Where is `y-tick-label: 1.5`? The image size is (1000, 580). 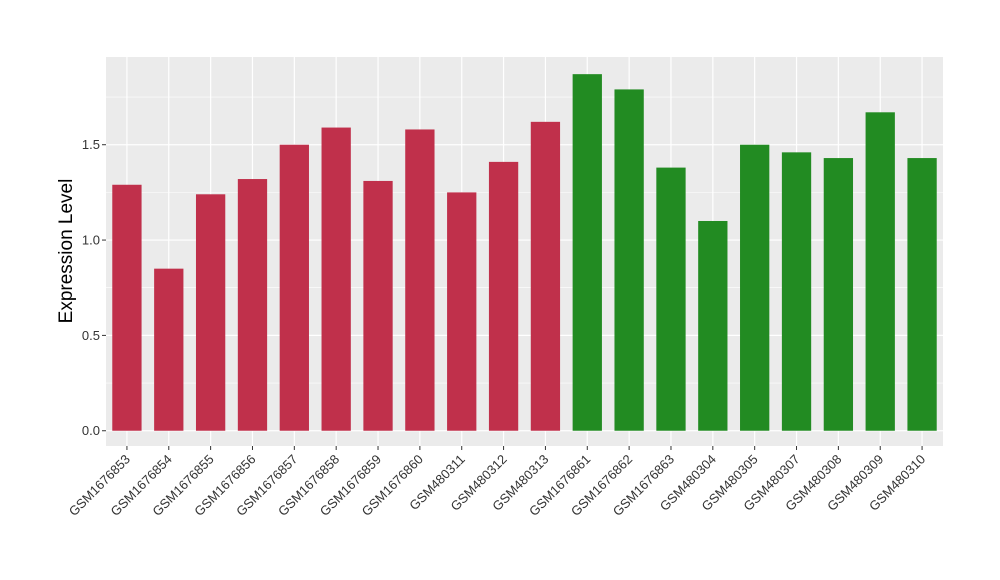 y-tick-label: 1.5 is located at coordinates (91, 144).